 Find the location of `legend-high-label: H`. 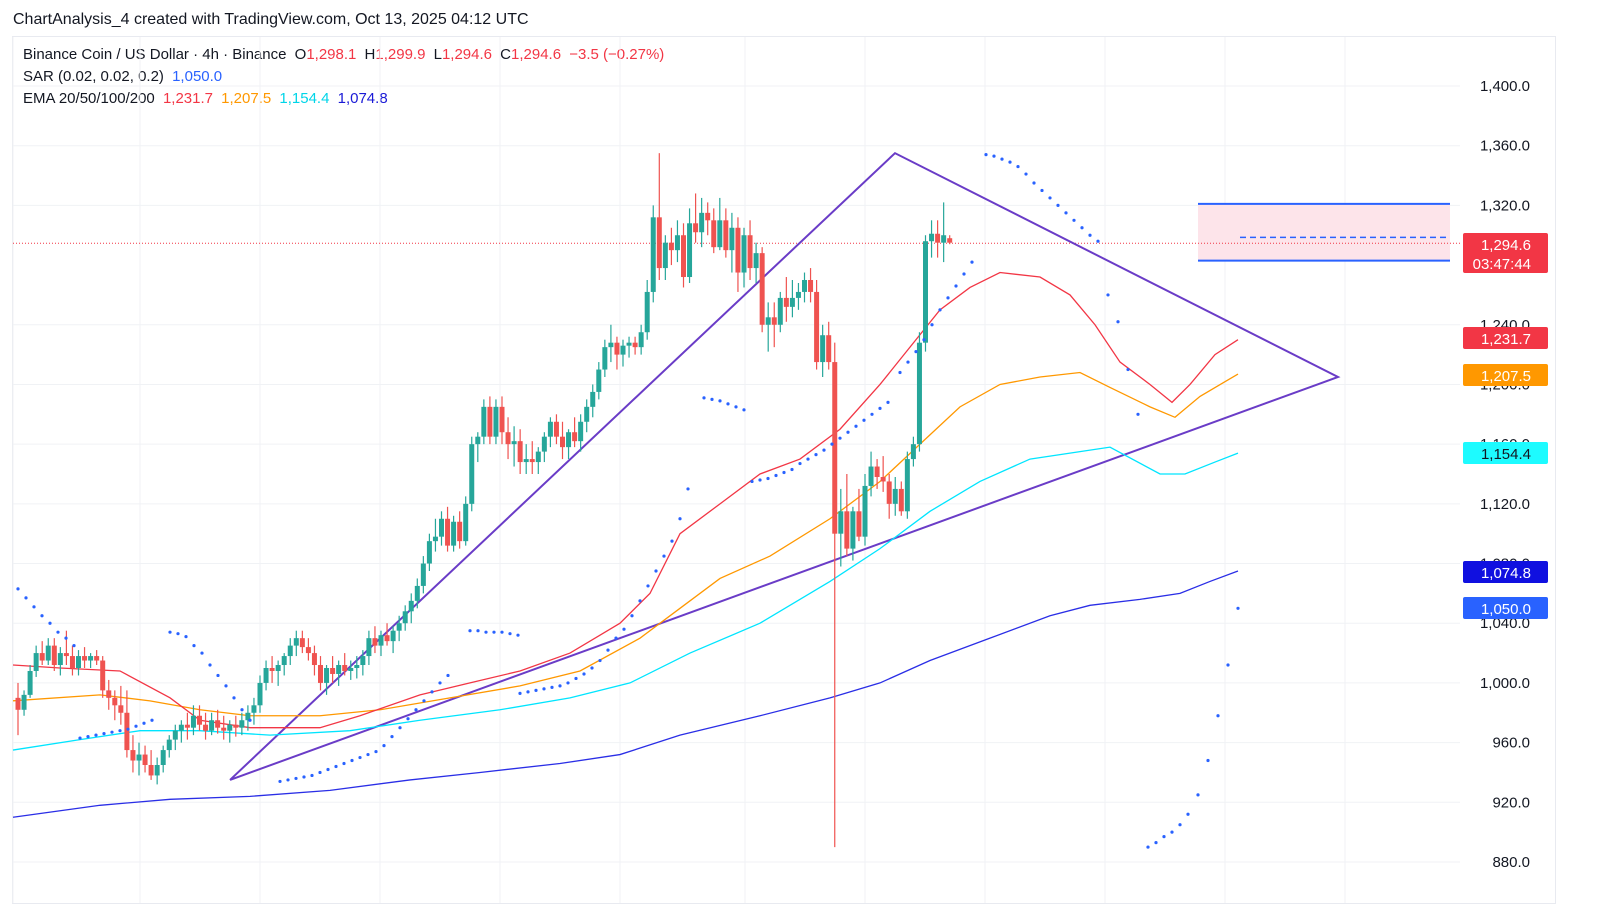

legend-high-label: H is located at coordinates (370, 54).